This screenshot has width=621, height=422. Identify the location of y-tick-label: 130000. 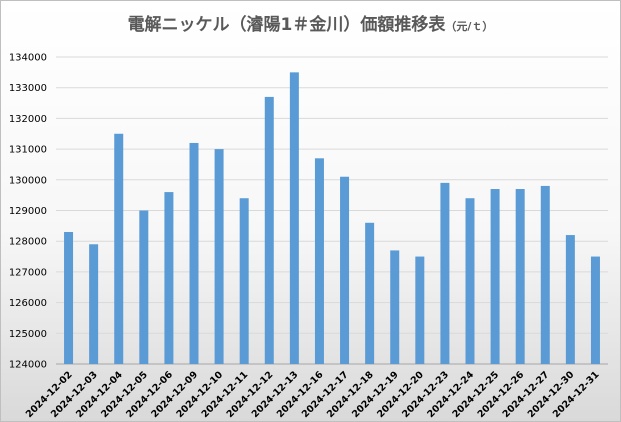
(28, 180).